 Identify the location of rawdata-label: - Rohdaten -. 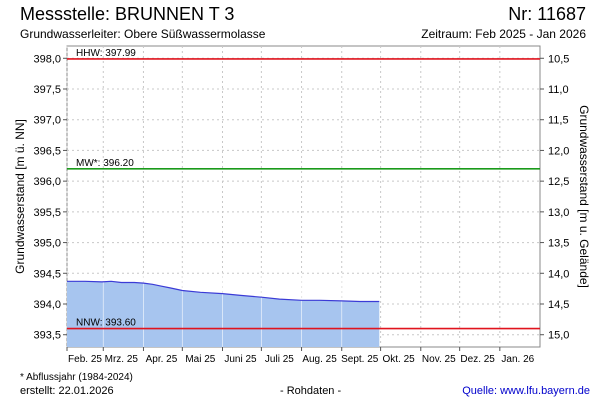
(311, 391).